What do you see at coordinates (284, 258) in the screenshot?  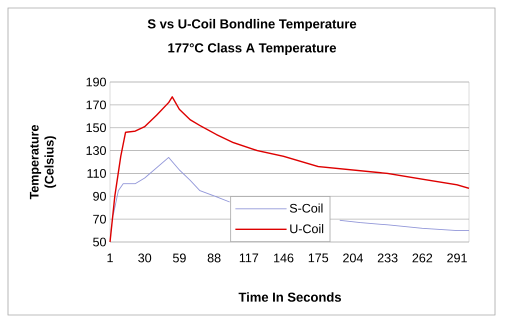 I see `x-tick-label: 146` at bounding box center [284, 258].